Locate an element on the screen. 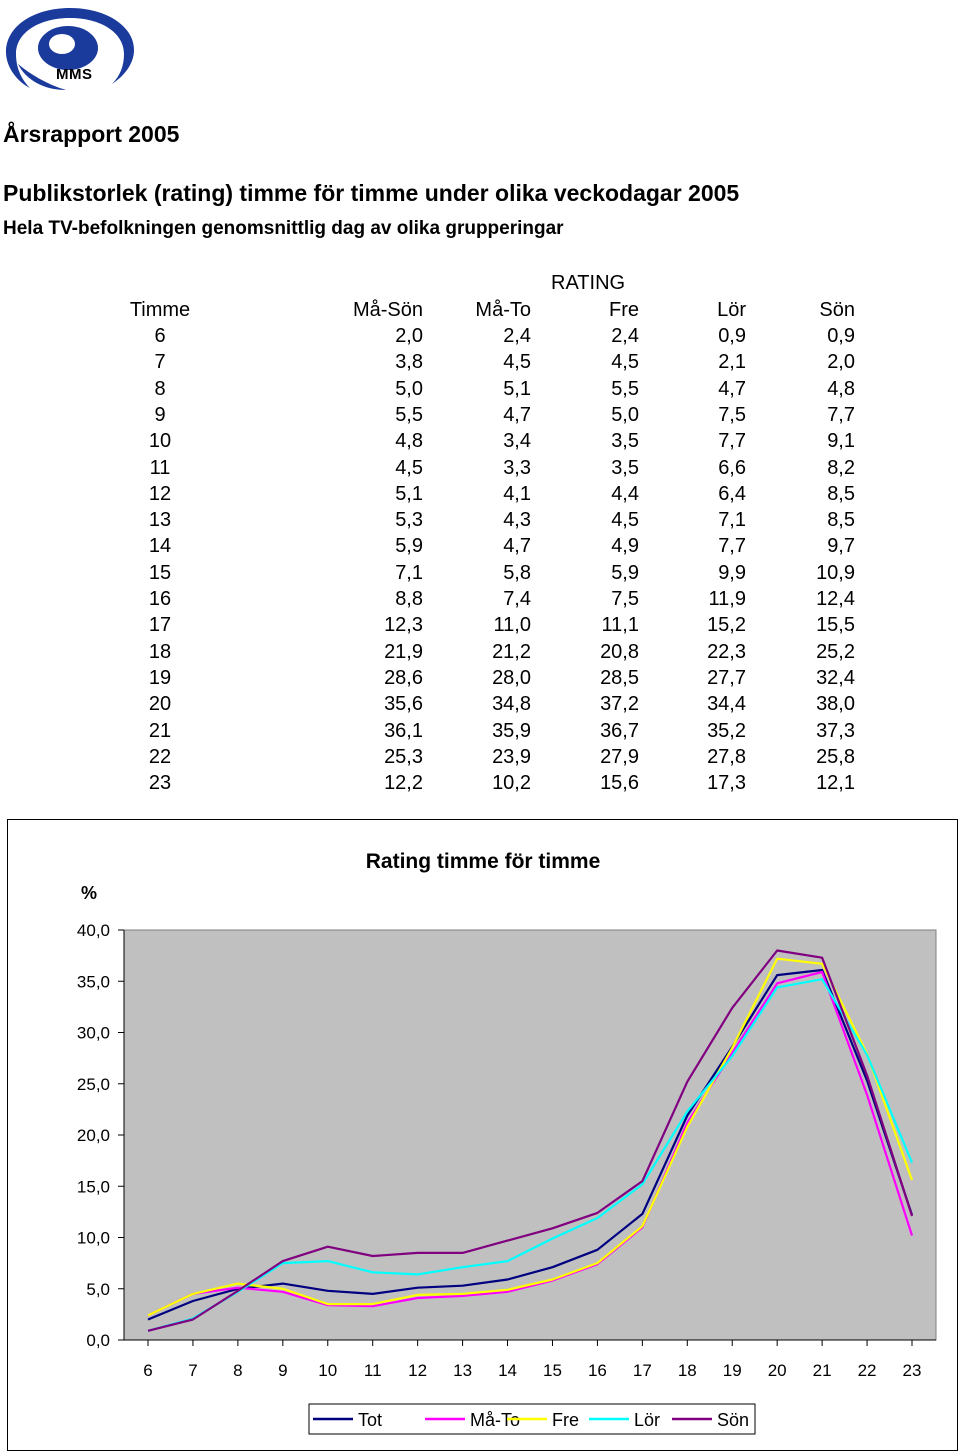 This screenshot has height=1456, width=960. x-tick-label: 23 is located at coordinates (912, 1370).